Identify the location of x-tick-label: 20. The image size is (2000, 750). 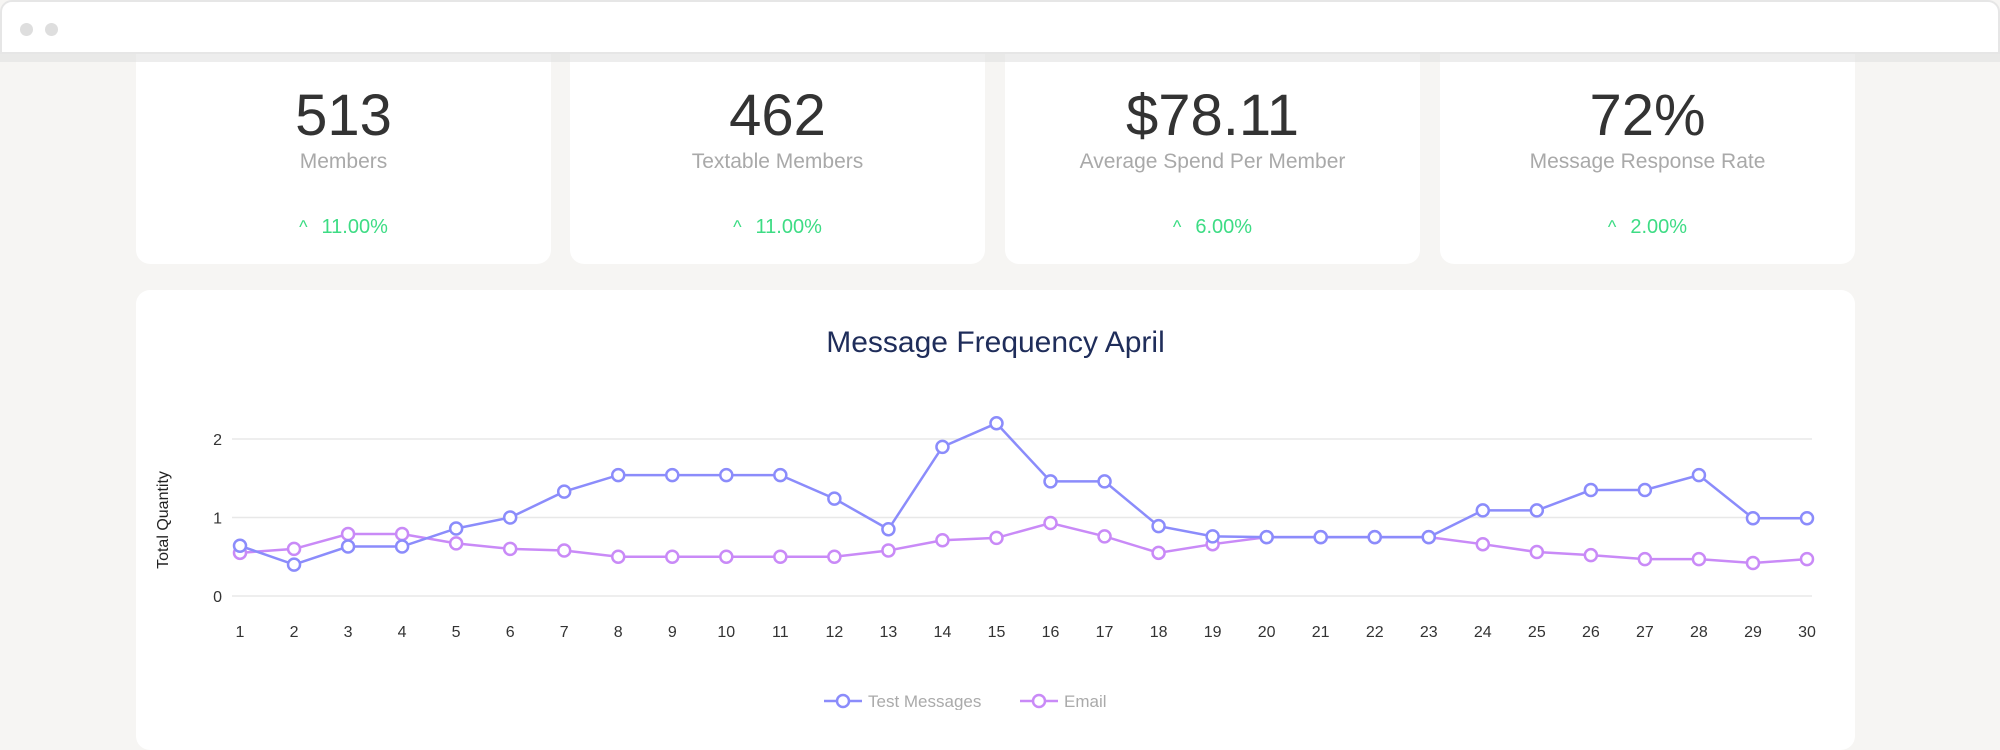
(1267, 632).